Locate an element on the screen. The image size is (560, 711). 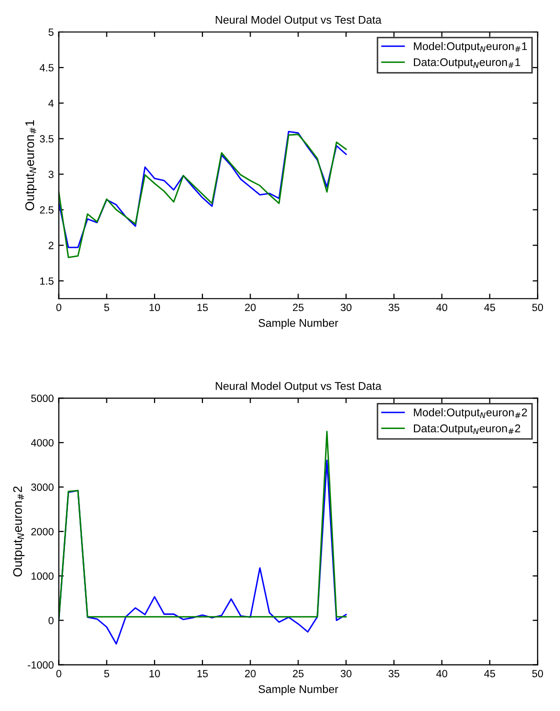
y-tick-label: 5 is located at coordinates (51, 32).